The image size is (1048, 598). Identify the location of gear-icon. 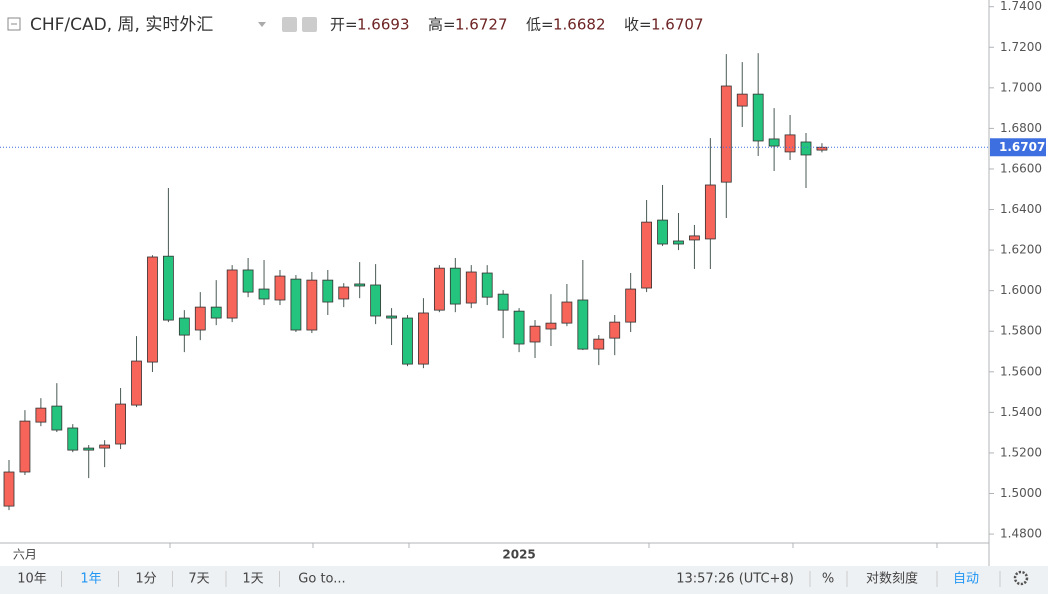
(1021, 578).